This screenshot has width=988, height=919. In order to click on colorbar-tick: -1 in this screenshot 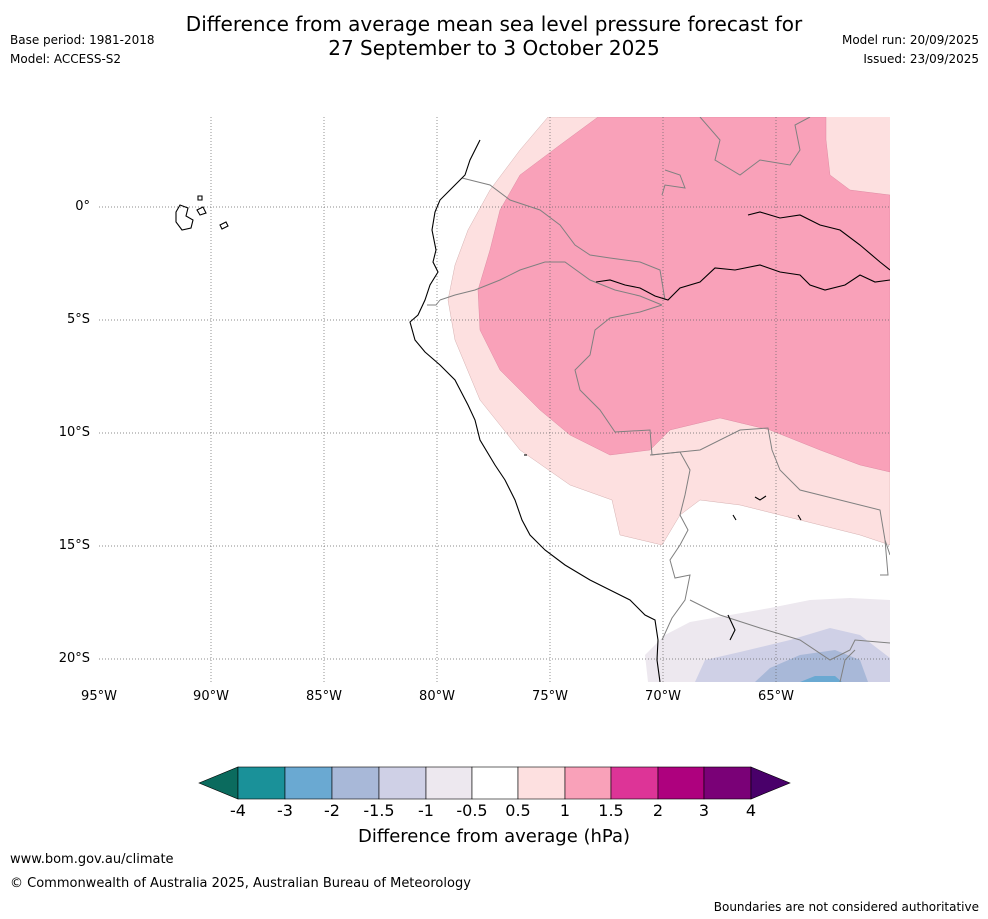, I will do `click(426, 810)`.